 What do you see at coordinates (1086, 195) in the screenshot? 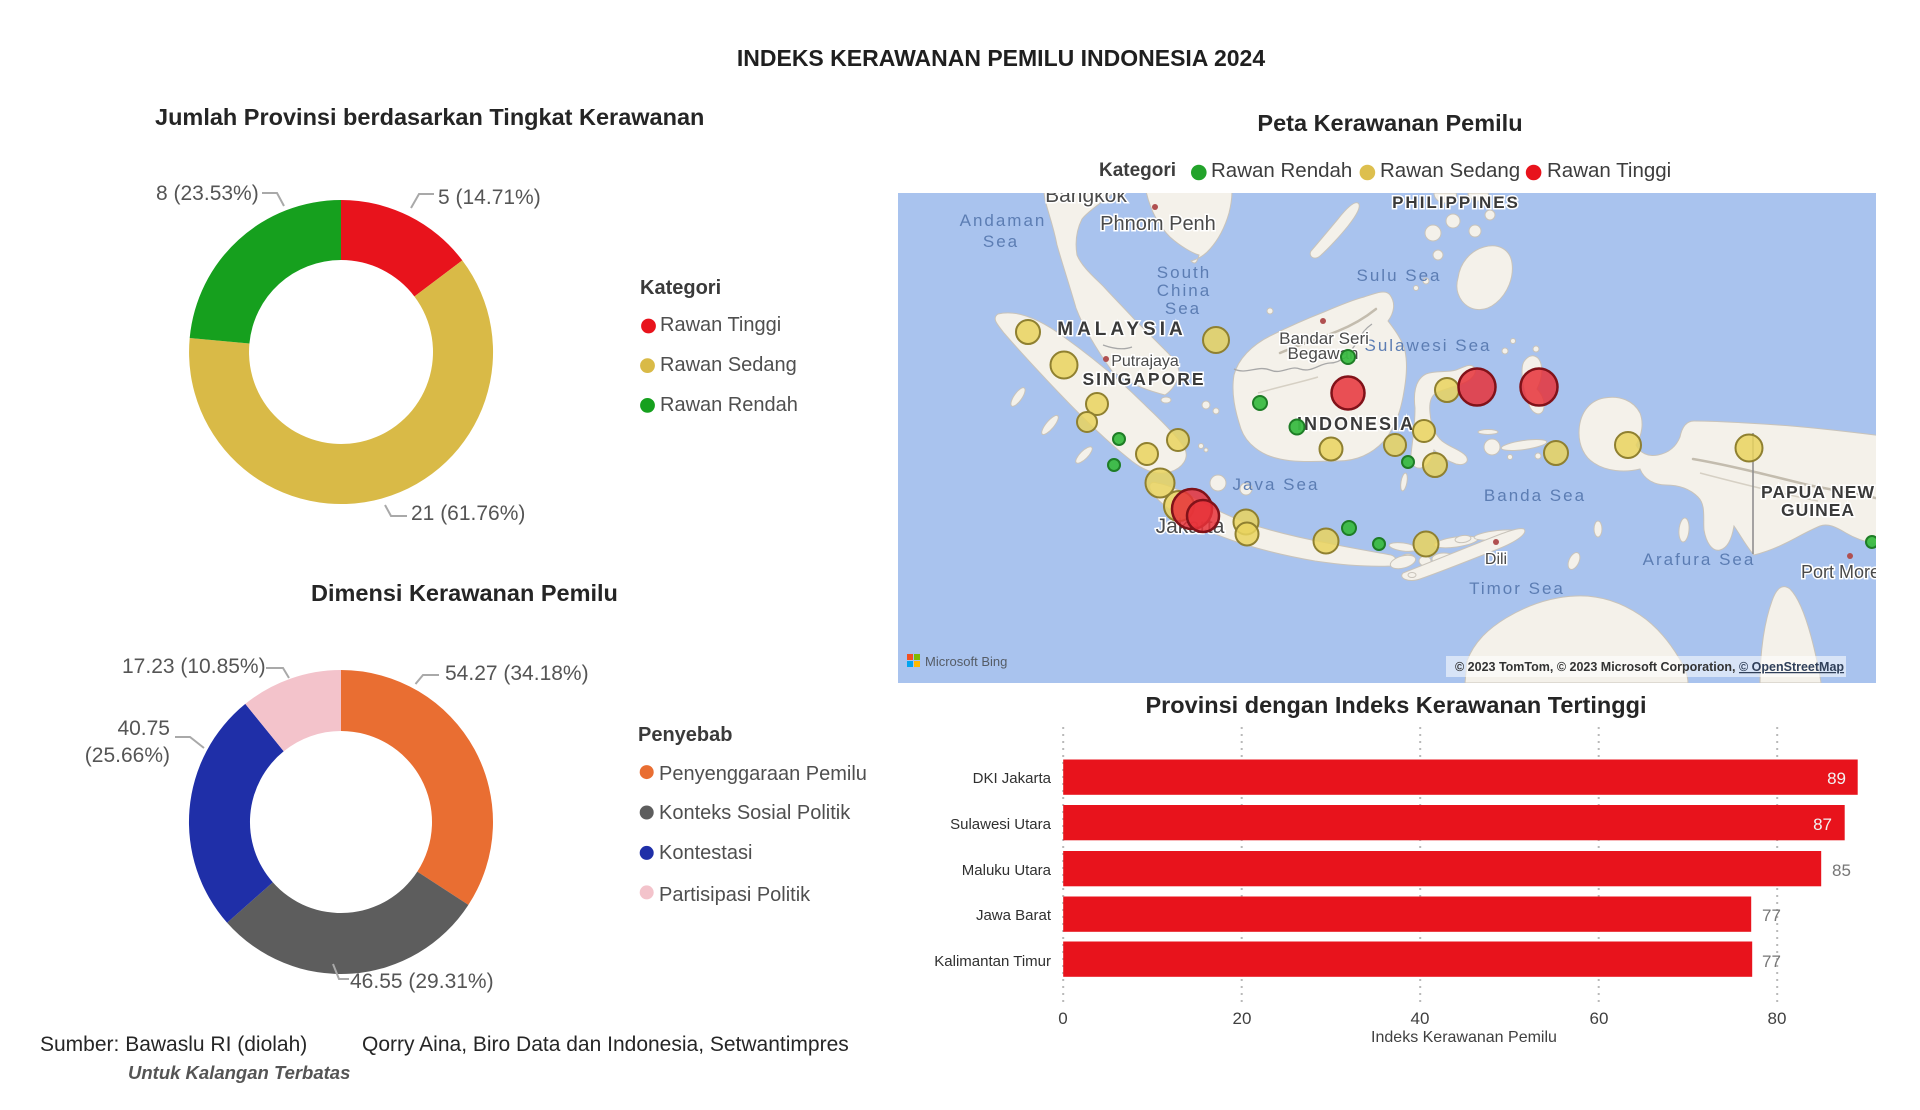
I see `svg-text: Bangkok` at bounding box center [1086, 195].